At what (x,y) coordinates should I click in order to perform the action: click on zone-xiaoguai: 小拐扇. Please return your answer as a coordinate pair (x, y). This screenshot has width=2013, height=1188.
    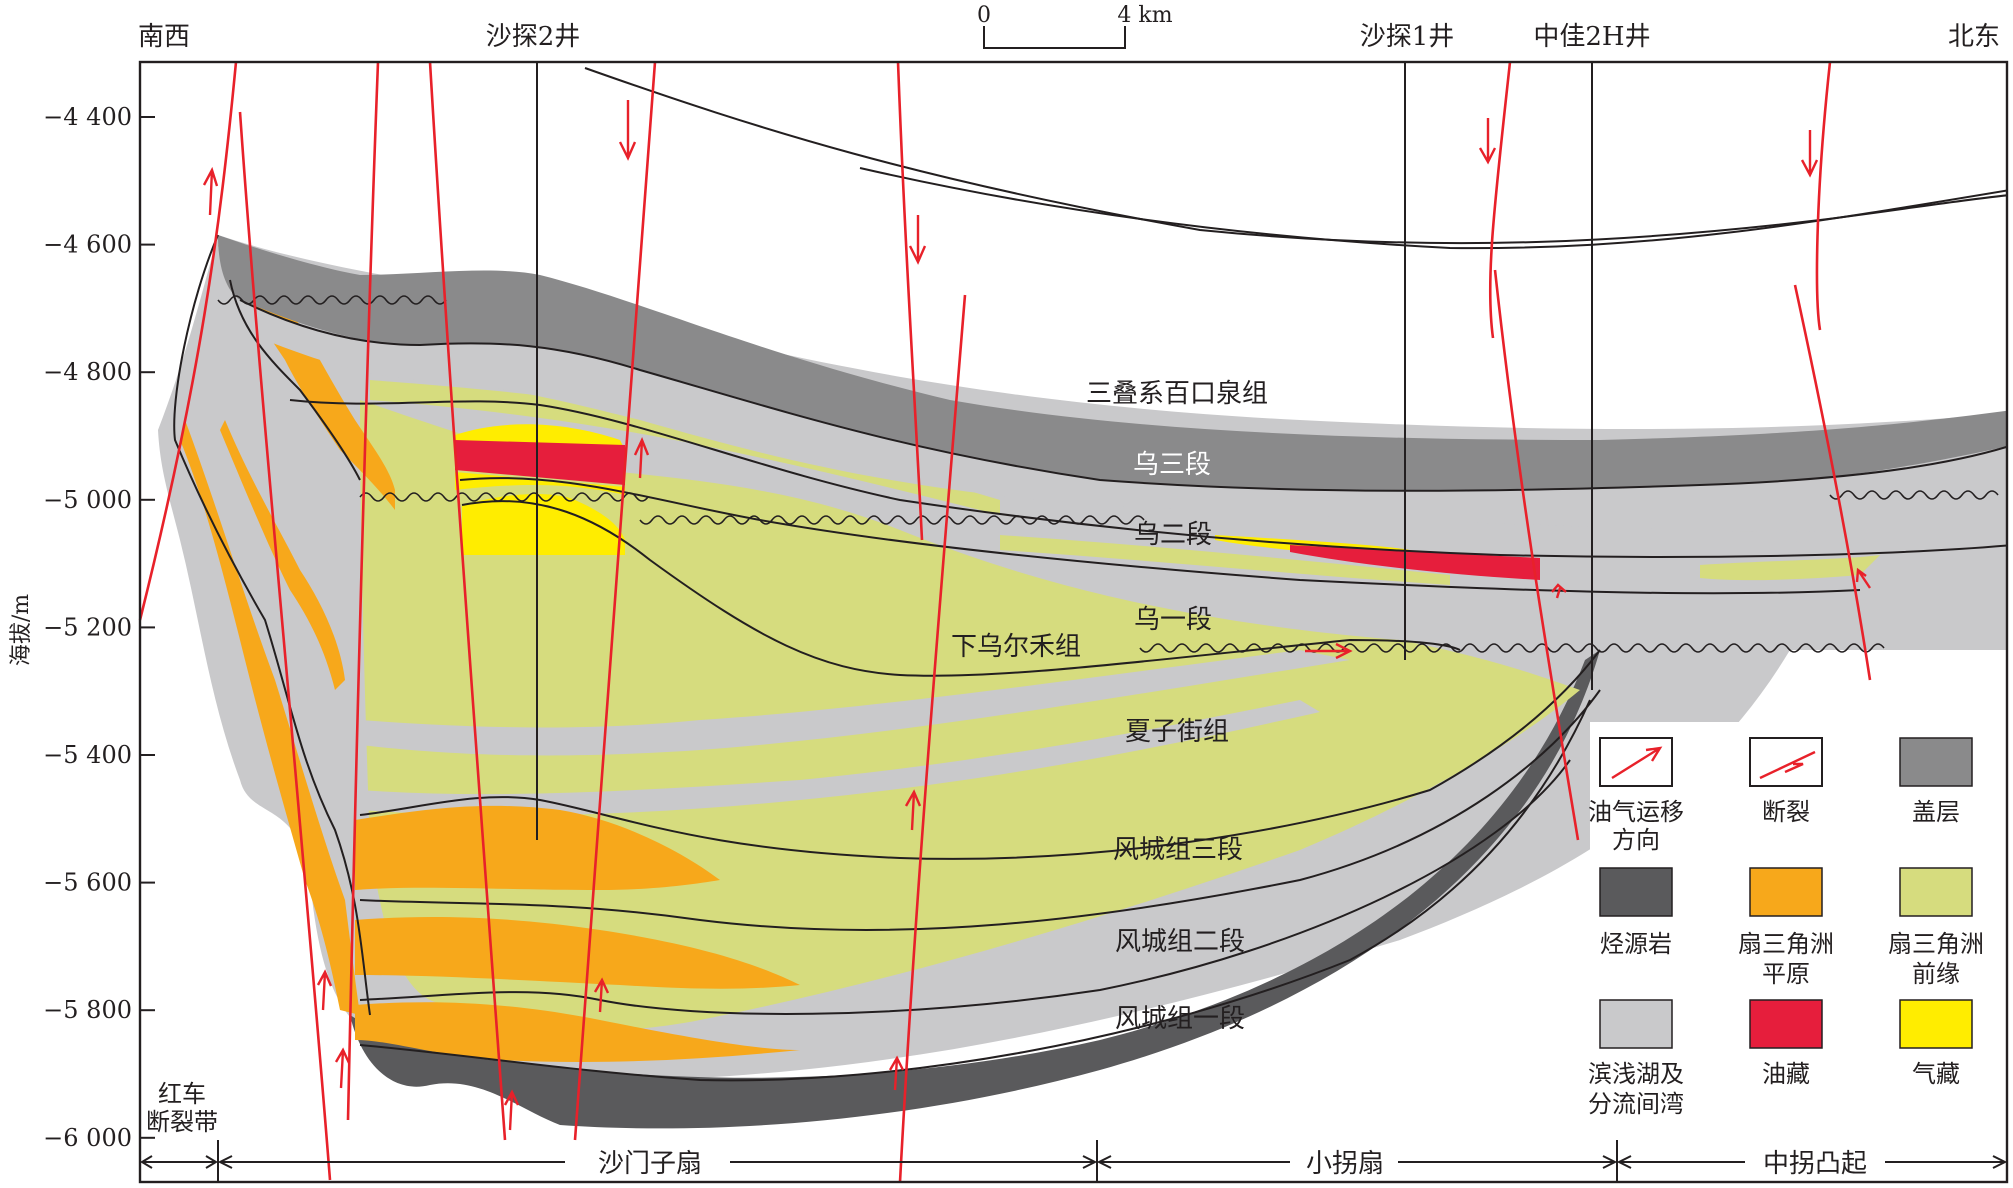
    Looking at the image, I should click on (1345, 1164).